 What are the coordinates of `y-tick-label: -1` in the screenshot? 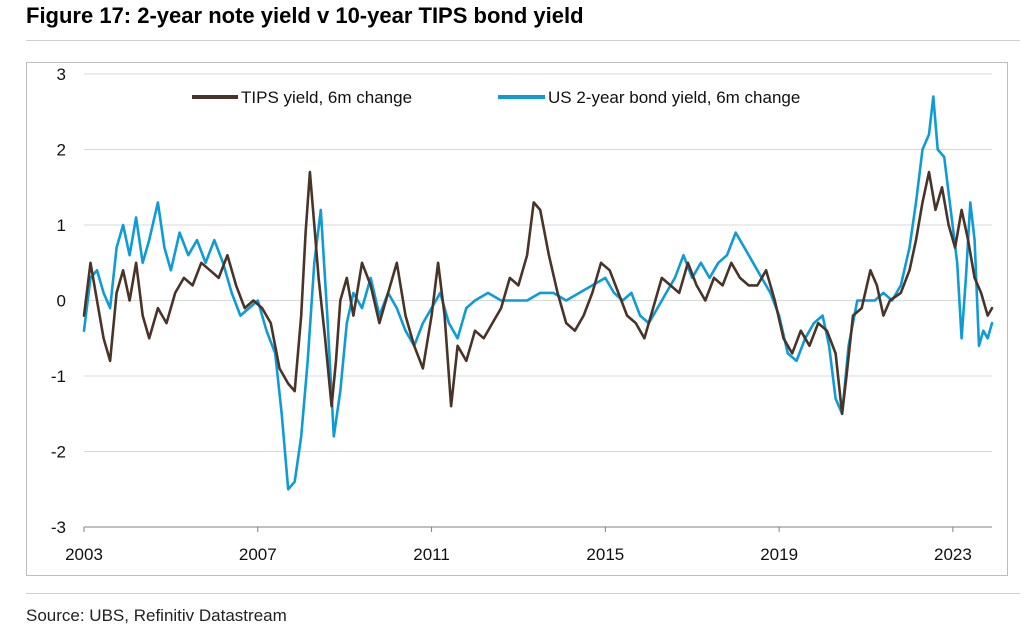 It's located at (58, 376).